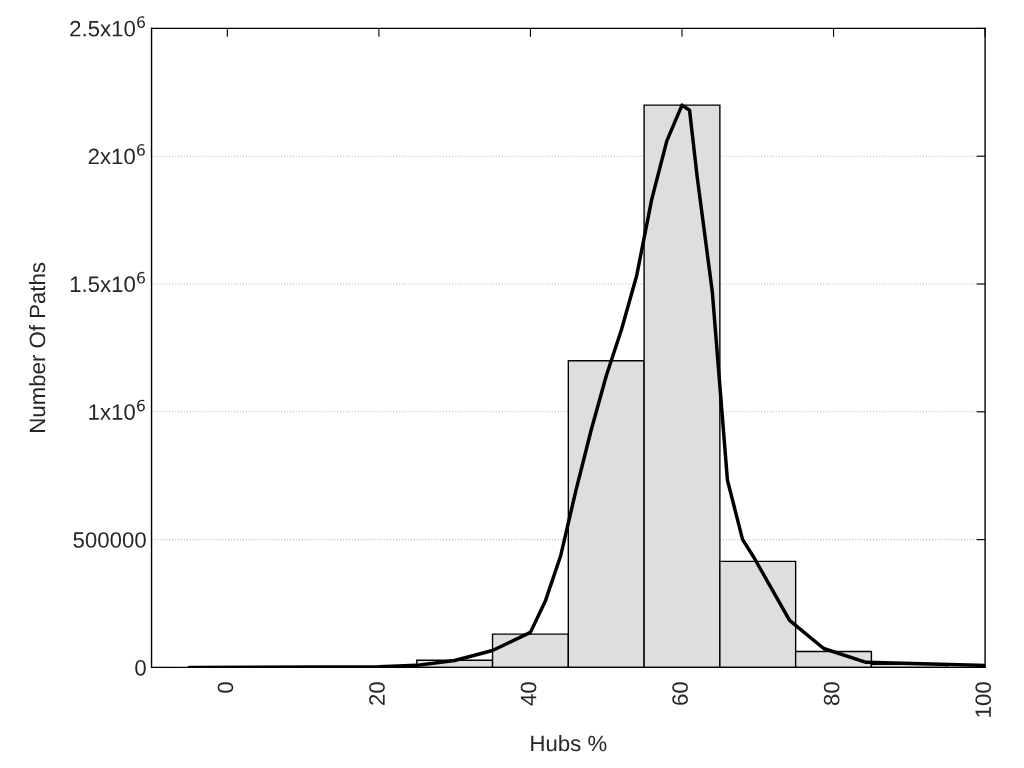 The width and height of the screenshot is (1024, 768). Describe the element at coordinates (107, 282) in the screenshot. I see `y-tick-label: 1.5x10$^{6}$` at that location.